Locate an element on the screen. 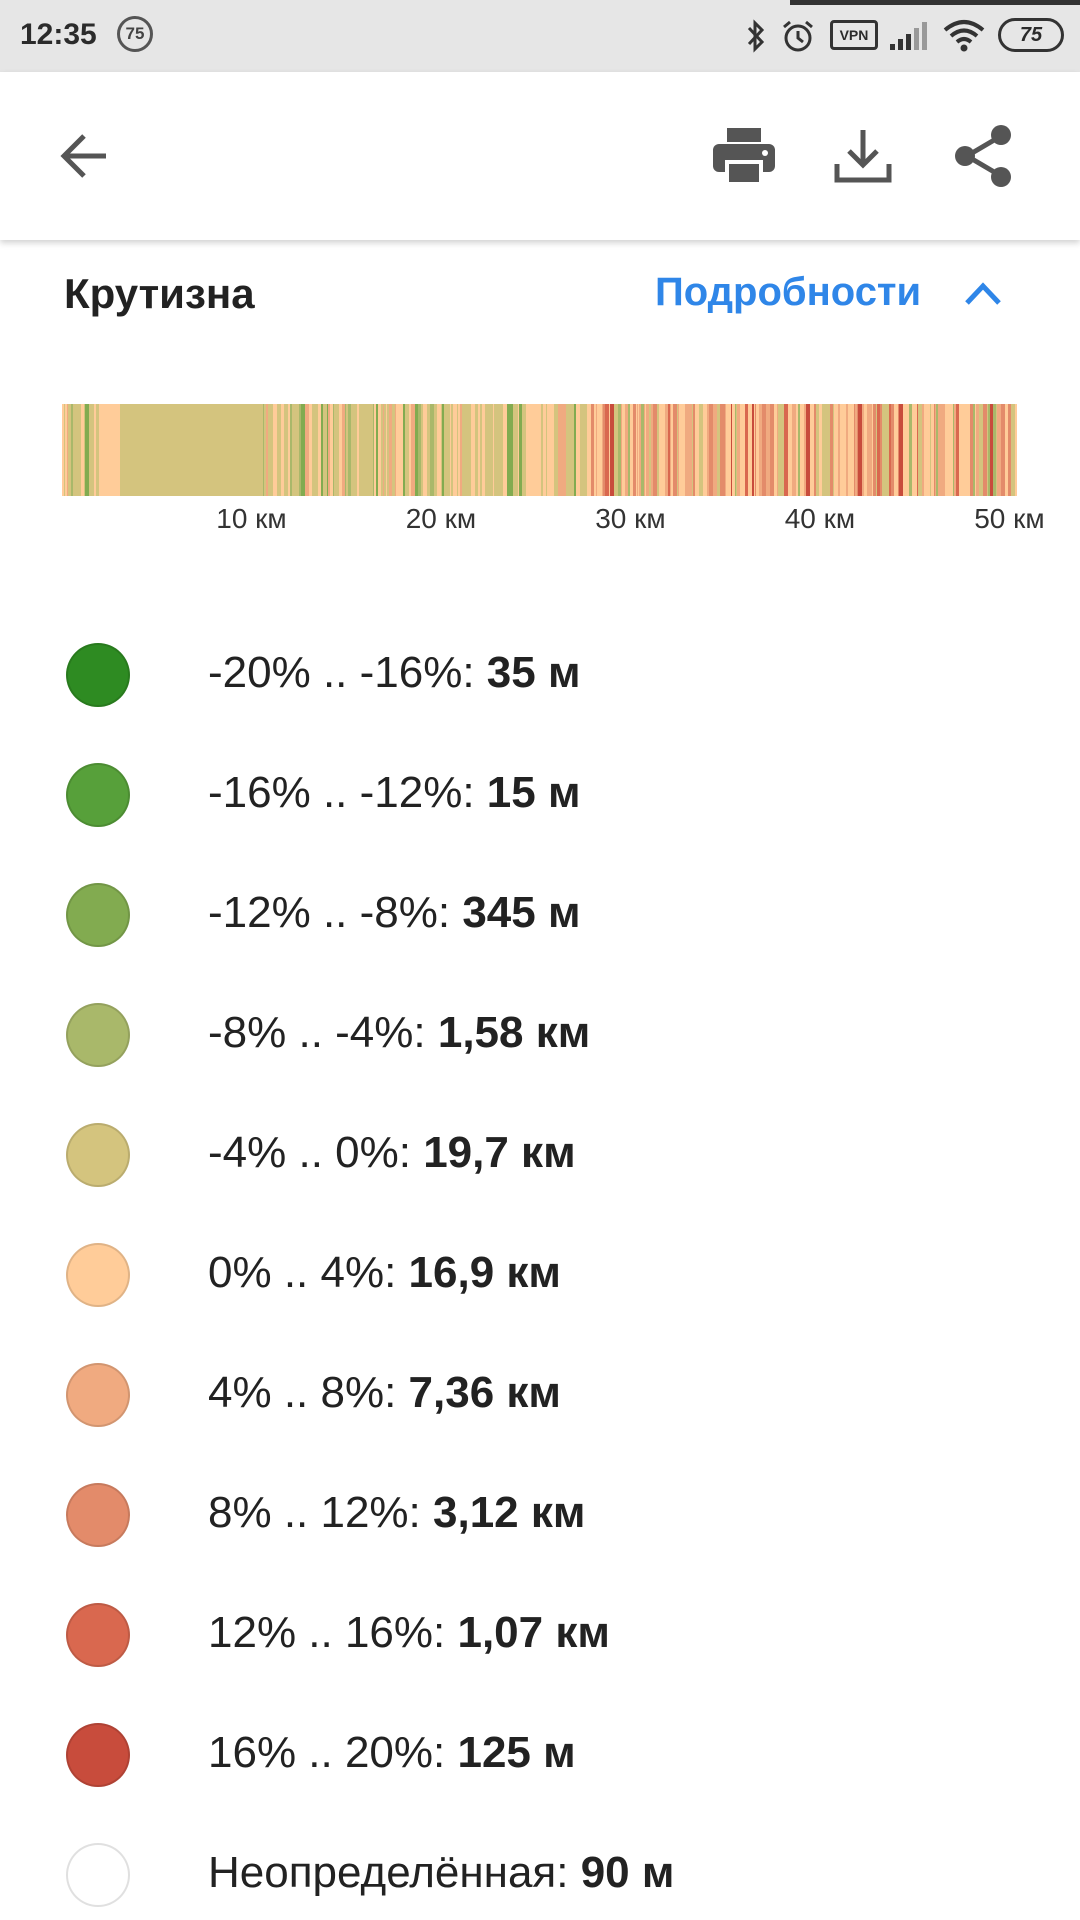  print-button is located at coordinates (744, 156).